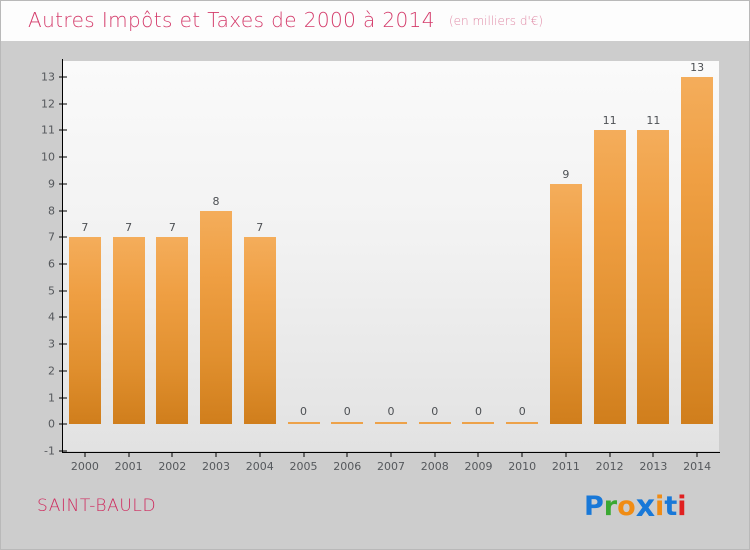  What do you see at coordinates (172, 466) in the screenshot?
I see `x-tick-label: 2002` at bounding box center [172, 466].